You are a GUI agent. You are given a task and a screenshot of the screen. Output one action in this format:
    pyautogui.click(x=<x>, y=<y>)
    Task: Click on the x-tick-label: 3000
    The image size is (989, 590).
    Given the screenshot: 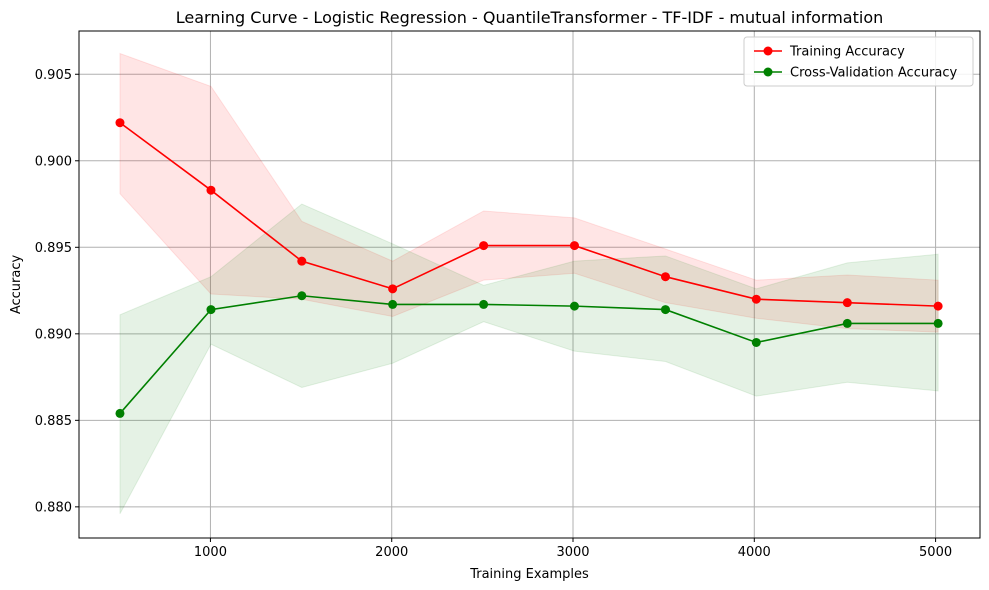 What is the action you would take?
    pyautogui.click(x=572, y=552)
    